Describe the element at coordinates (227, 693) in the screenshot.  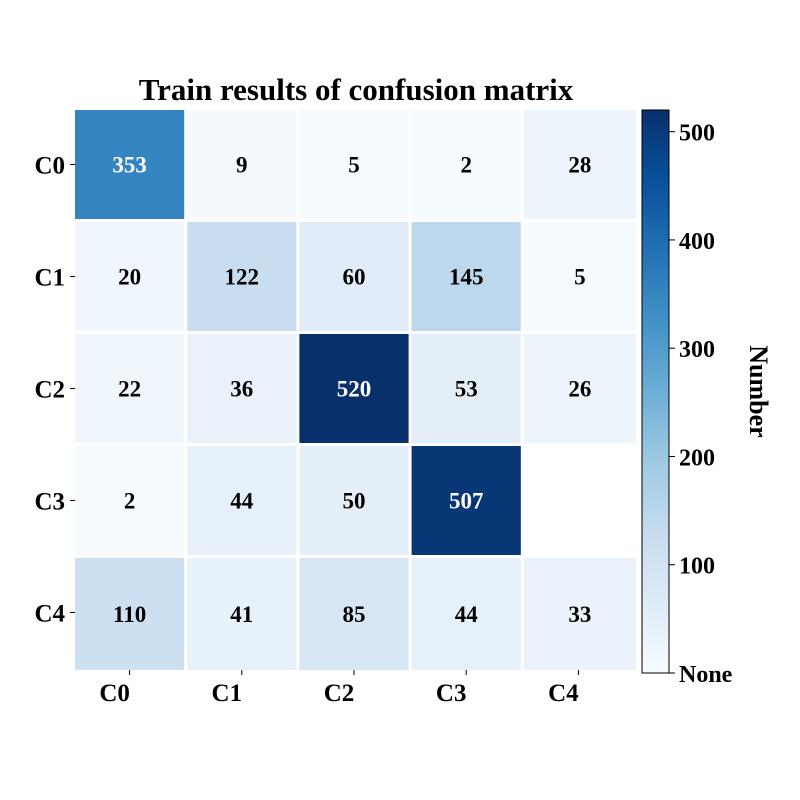
I see `column-tick-label: C1` at that location.